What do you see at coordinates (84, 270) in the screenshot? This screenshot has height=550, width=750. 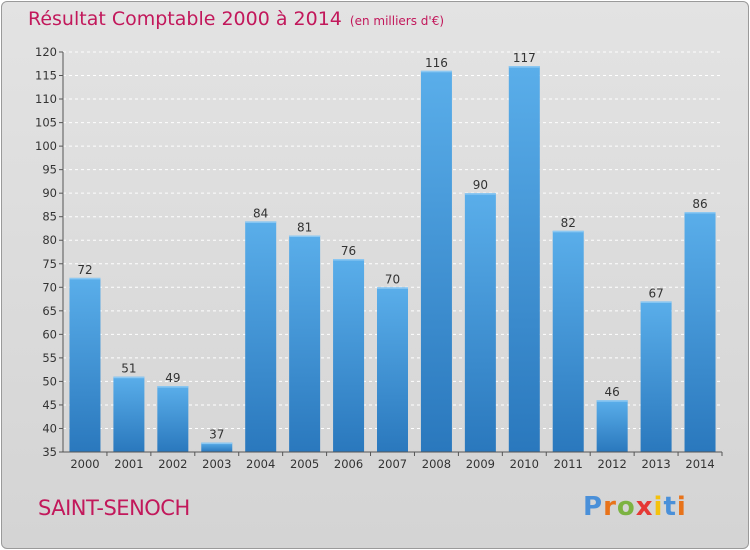 I see `data-label: 72` at bounding box center [84, 270].